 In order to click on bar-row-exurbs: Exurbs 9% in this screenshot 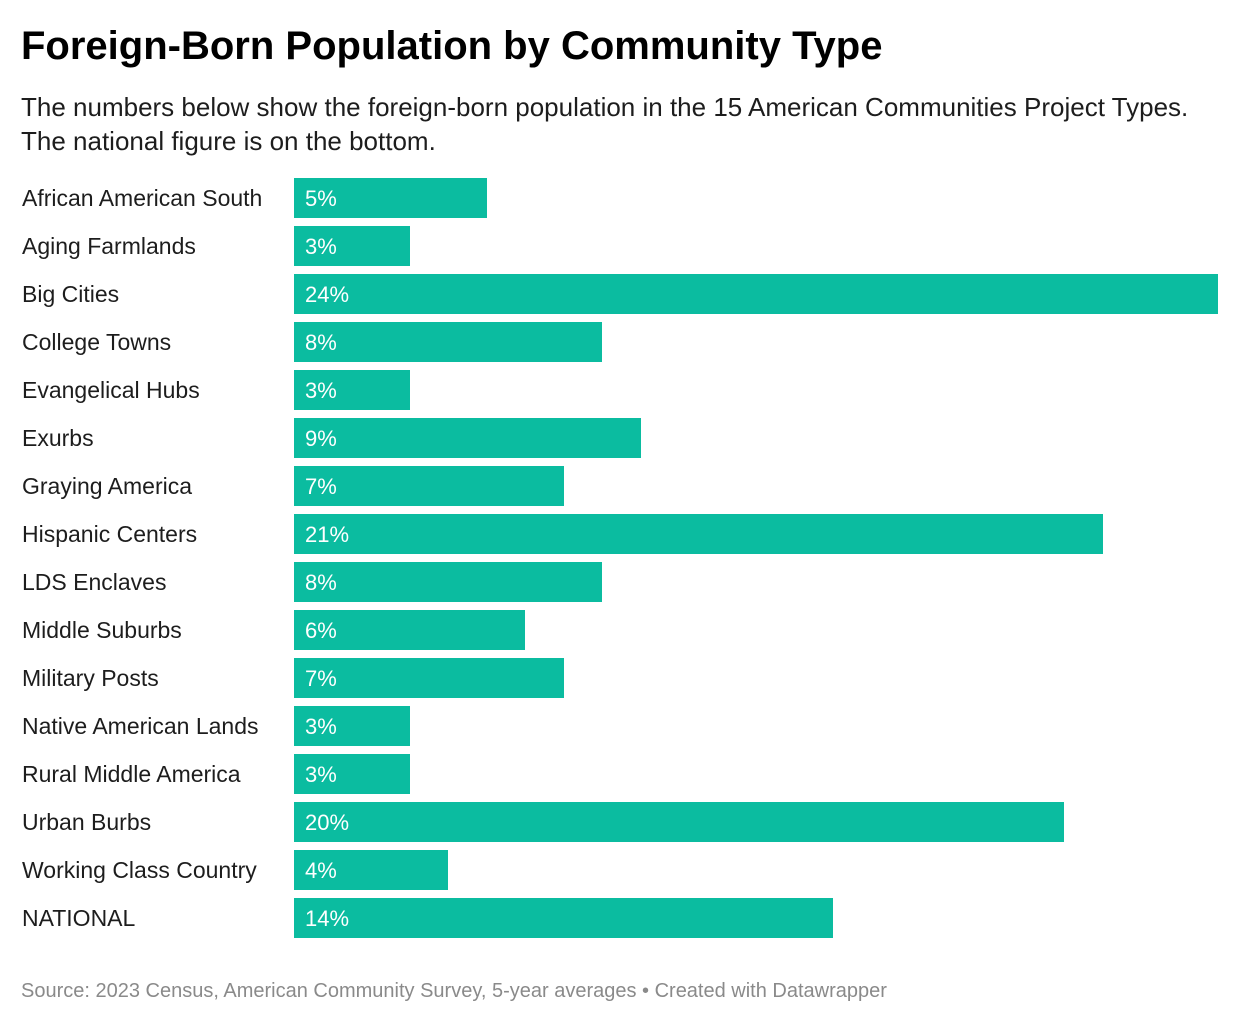, I will do `click(331, 438)`.